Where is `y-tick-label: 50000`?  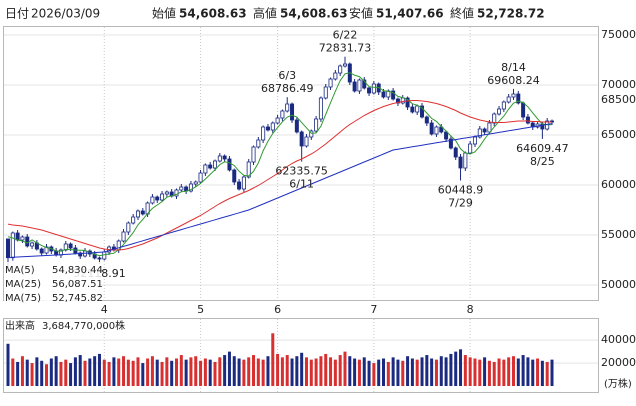 y-tick-label: 50000 is located at coordinates (618, 284).